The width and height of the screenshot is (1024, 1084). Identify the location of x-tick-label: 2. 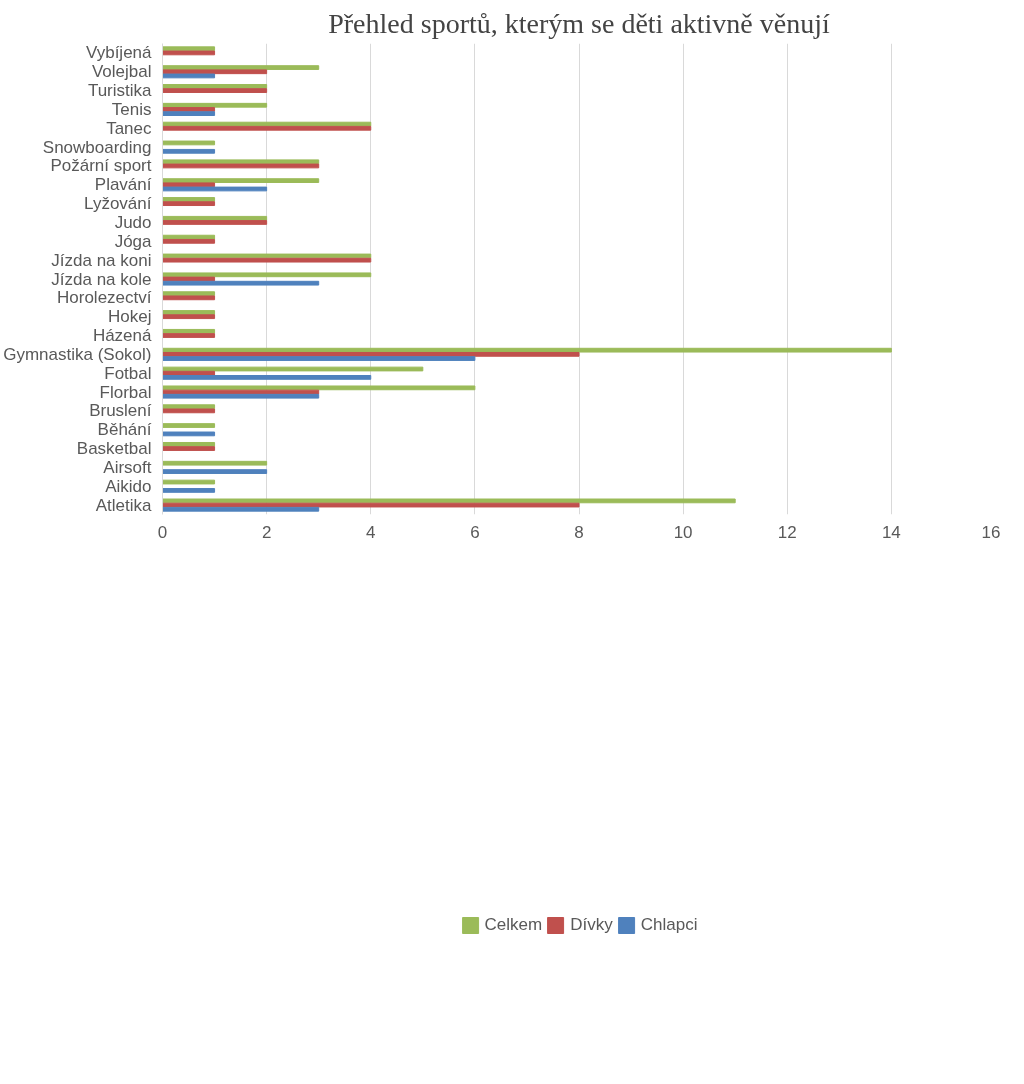
(266, 532).